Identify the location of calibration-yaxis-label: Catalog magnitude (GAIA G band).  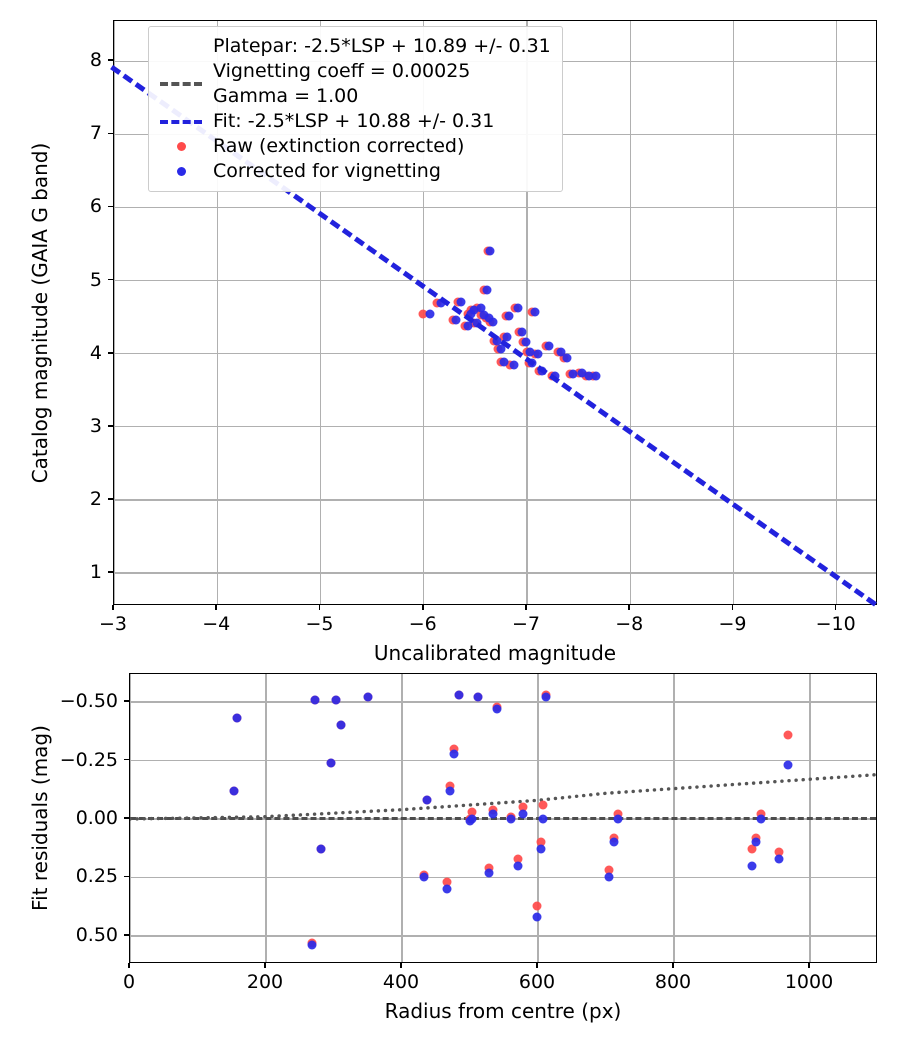
(40, 312).